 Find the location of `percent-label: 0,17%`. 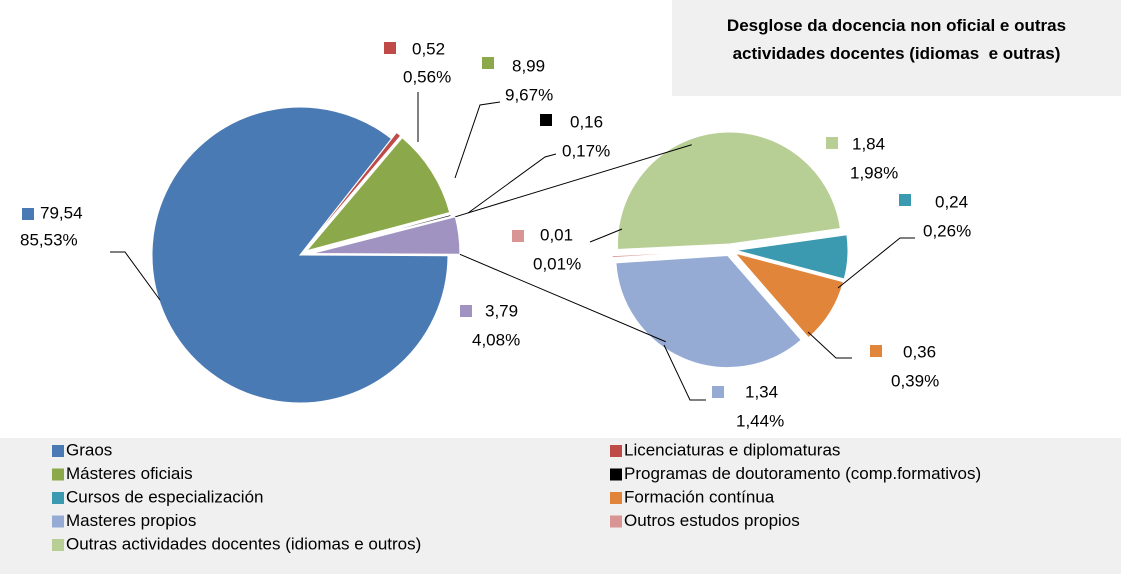

percent-label: 0,17% is located at coordinates (586, 150).